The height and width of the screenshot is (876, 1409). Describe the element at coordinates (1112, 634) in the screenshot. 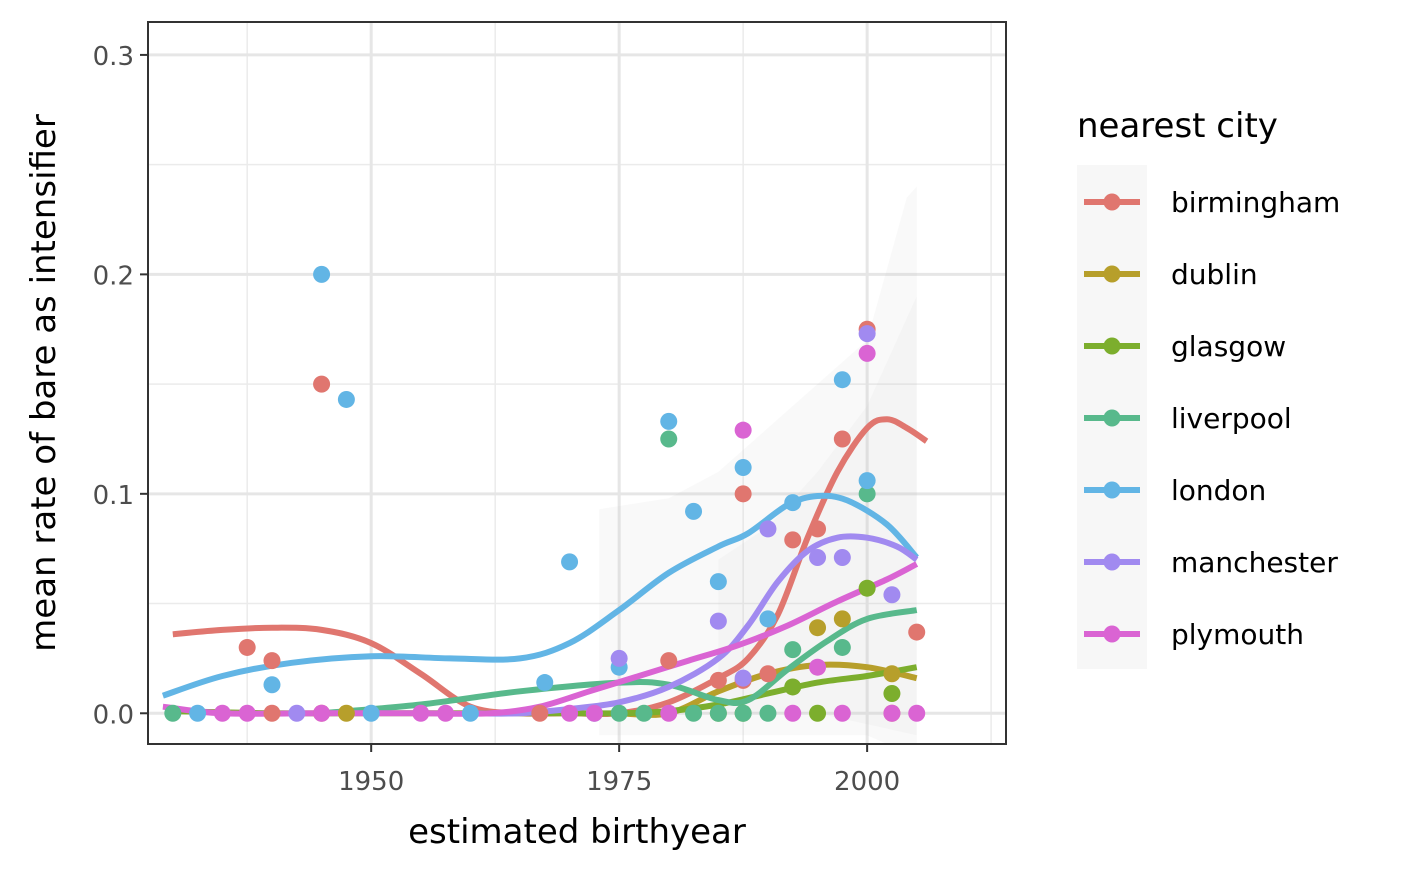

I see `legend-key-point-plymouth` at that location.